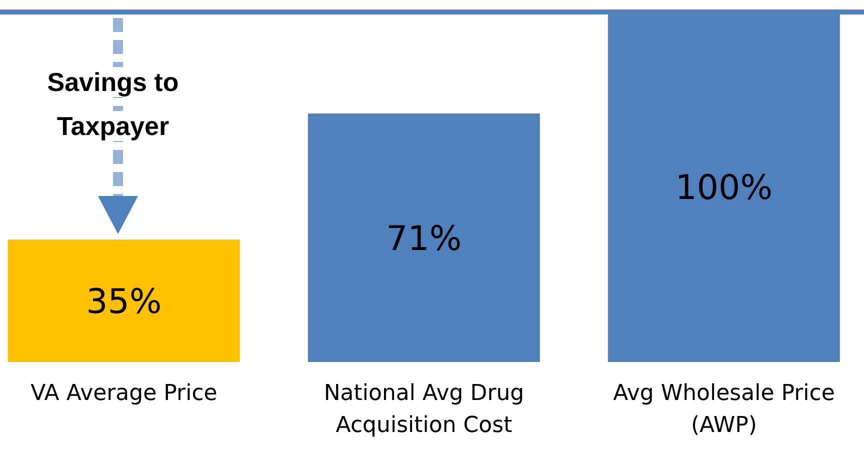  I want to click on data-label: 35%, so click(124, 302).